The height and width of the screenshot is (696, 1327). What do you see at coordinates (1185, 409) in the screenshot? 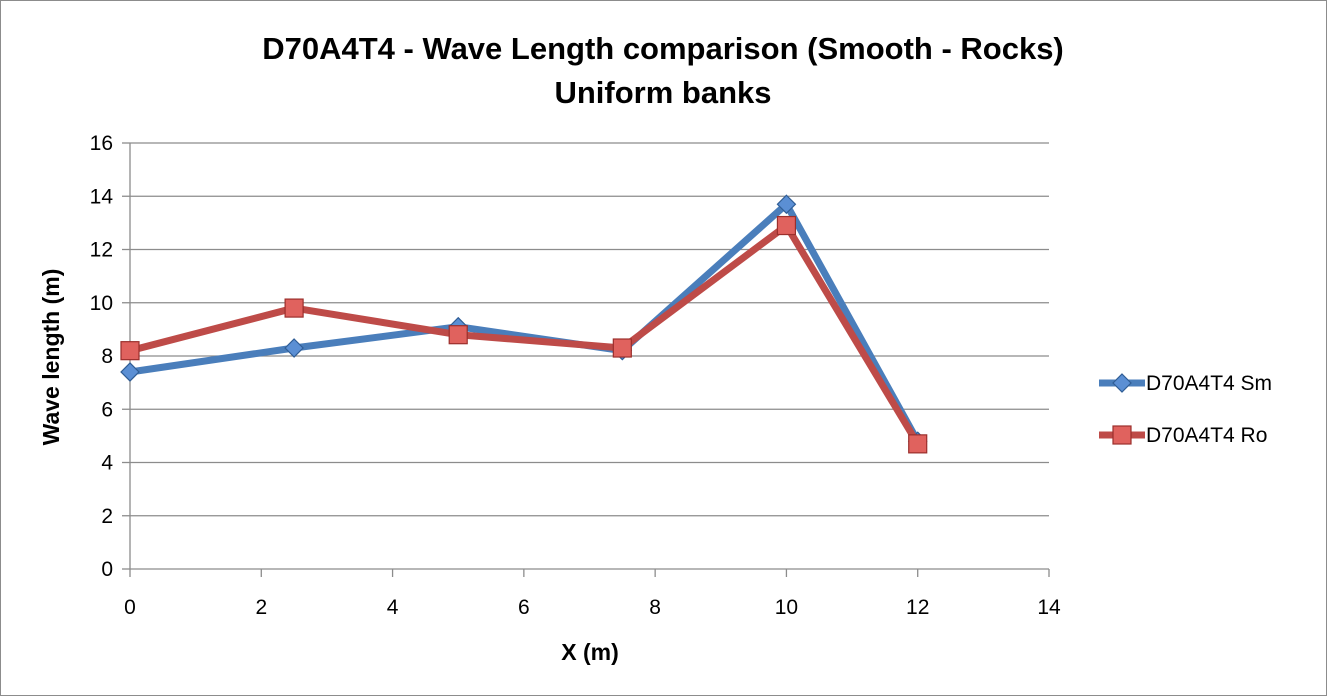
I see `legend: D70A4T4 Sm D70A4T4 Ro` at bounding box center [1185, 409].